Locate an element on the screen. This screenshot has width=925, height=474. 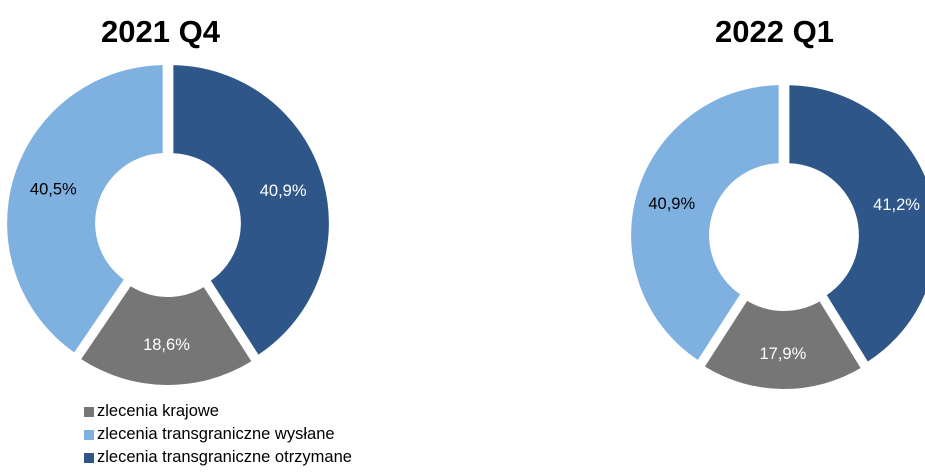
legend-item-krajowe: zlecenia krajowe is located at coordinates (218, 411).